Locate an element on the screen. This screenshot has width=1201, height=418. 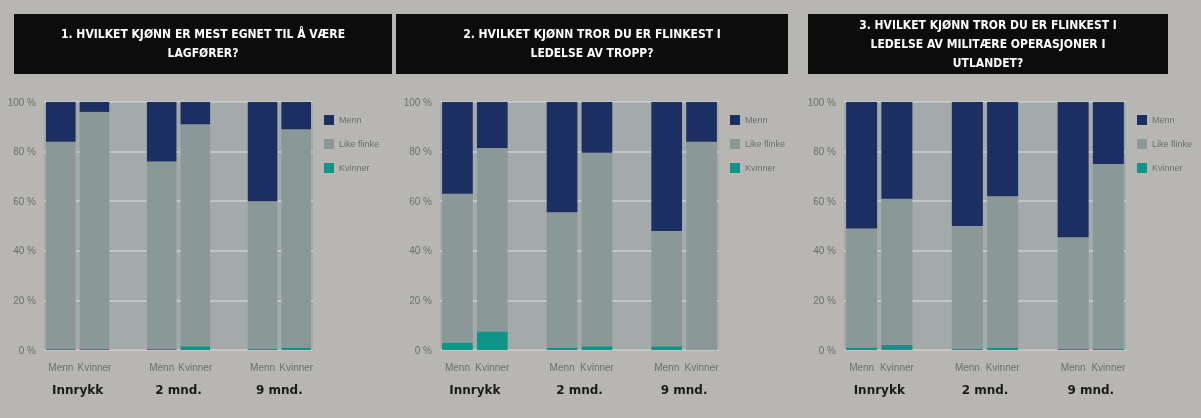
chart-title: 2. HVILKET KJØNN TROR DU ER FLINKEST I LEDELSE AV TROPP? is located at coordinates (592, 44).